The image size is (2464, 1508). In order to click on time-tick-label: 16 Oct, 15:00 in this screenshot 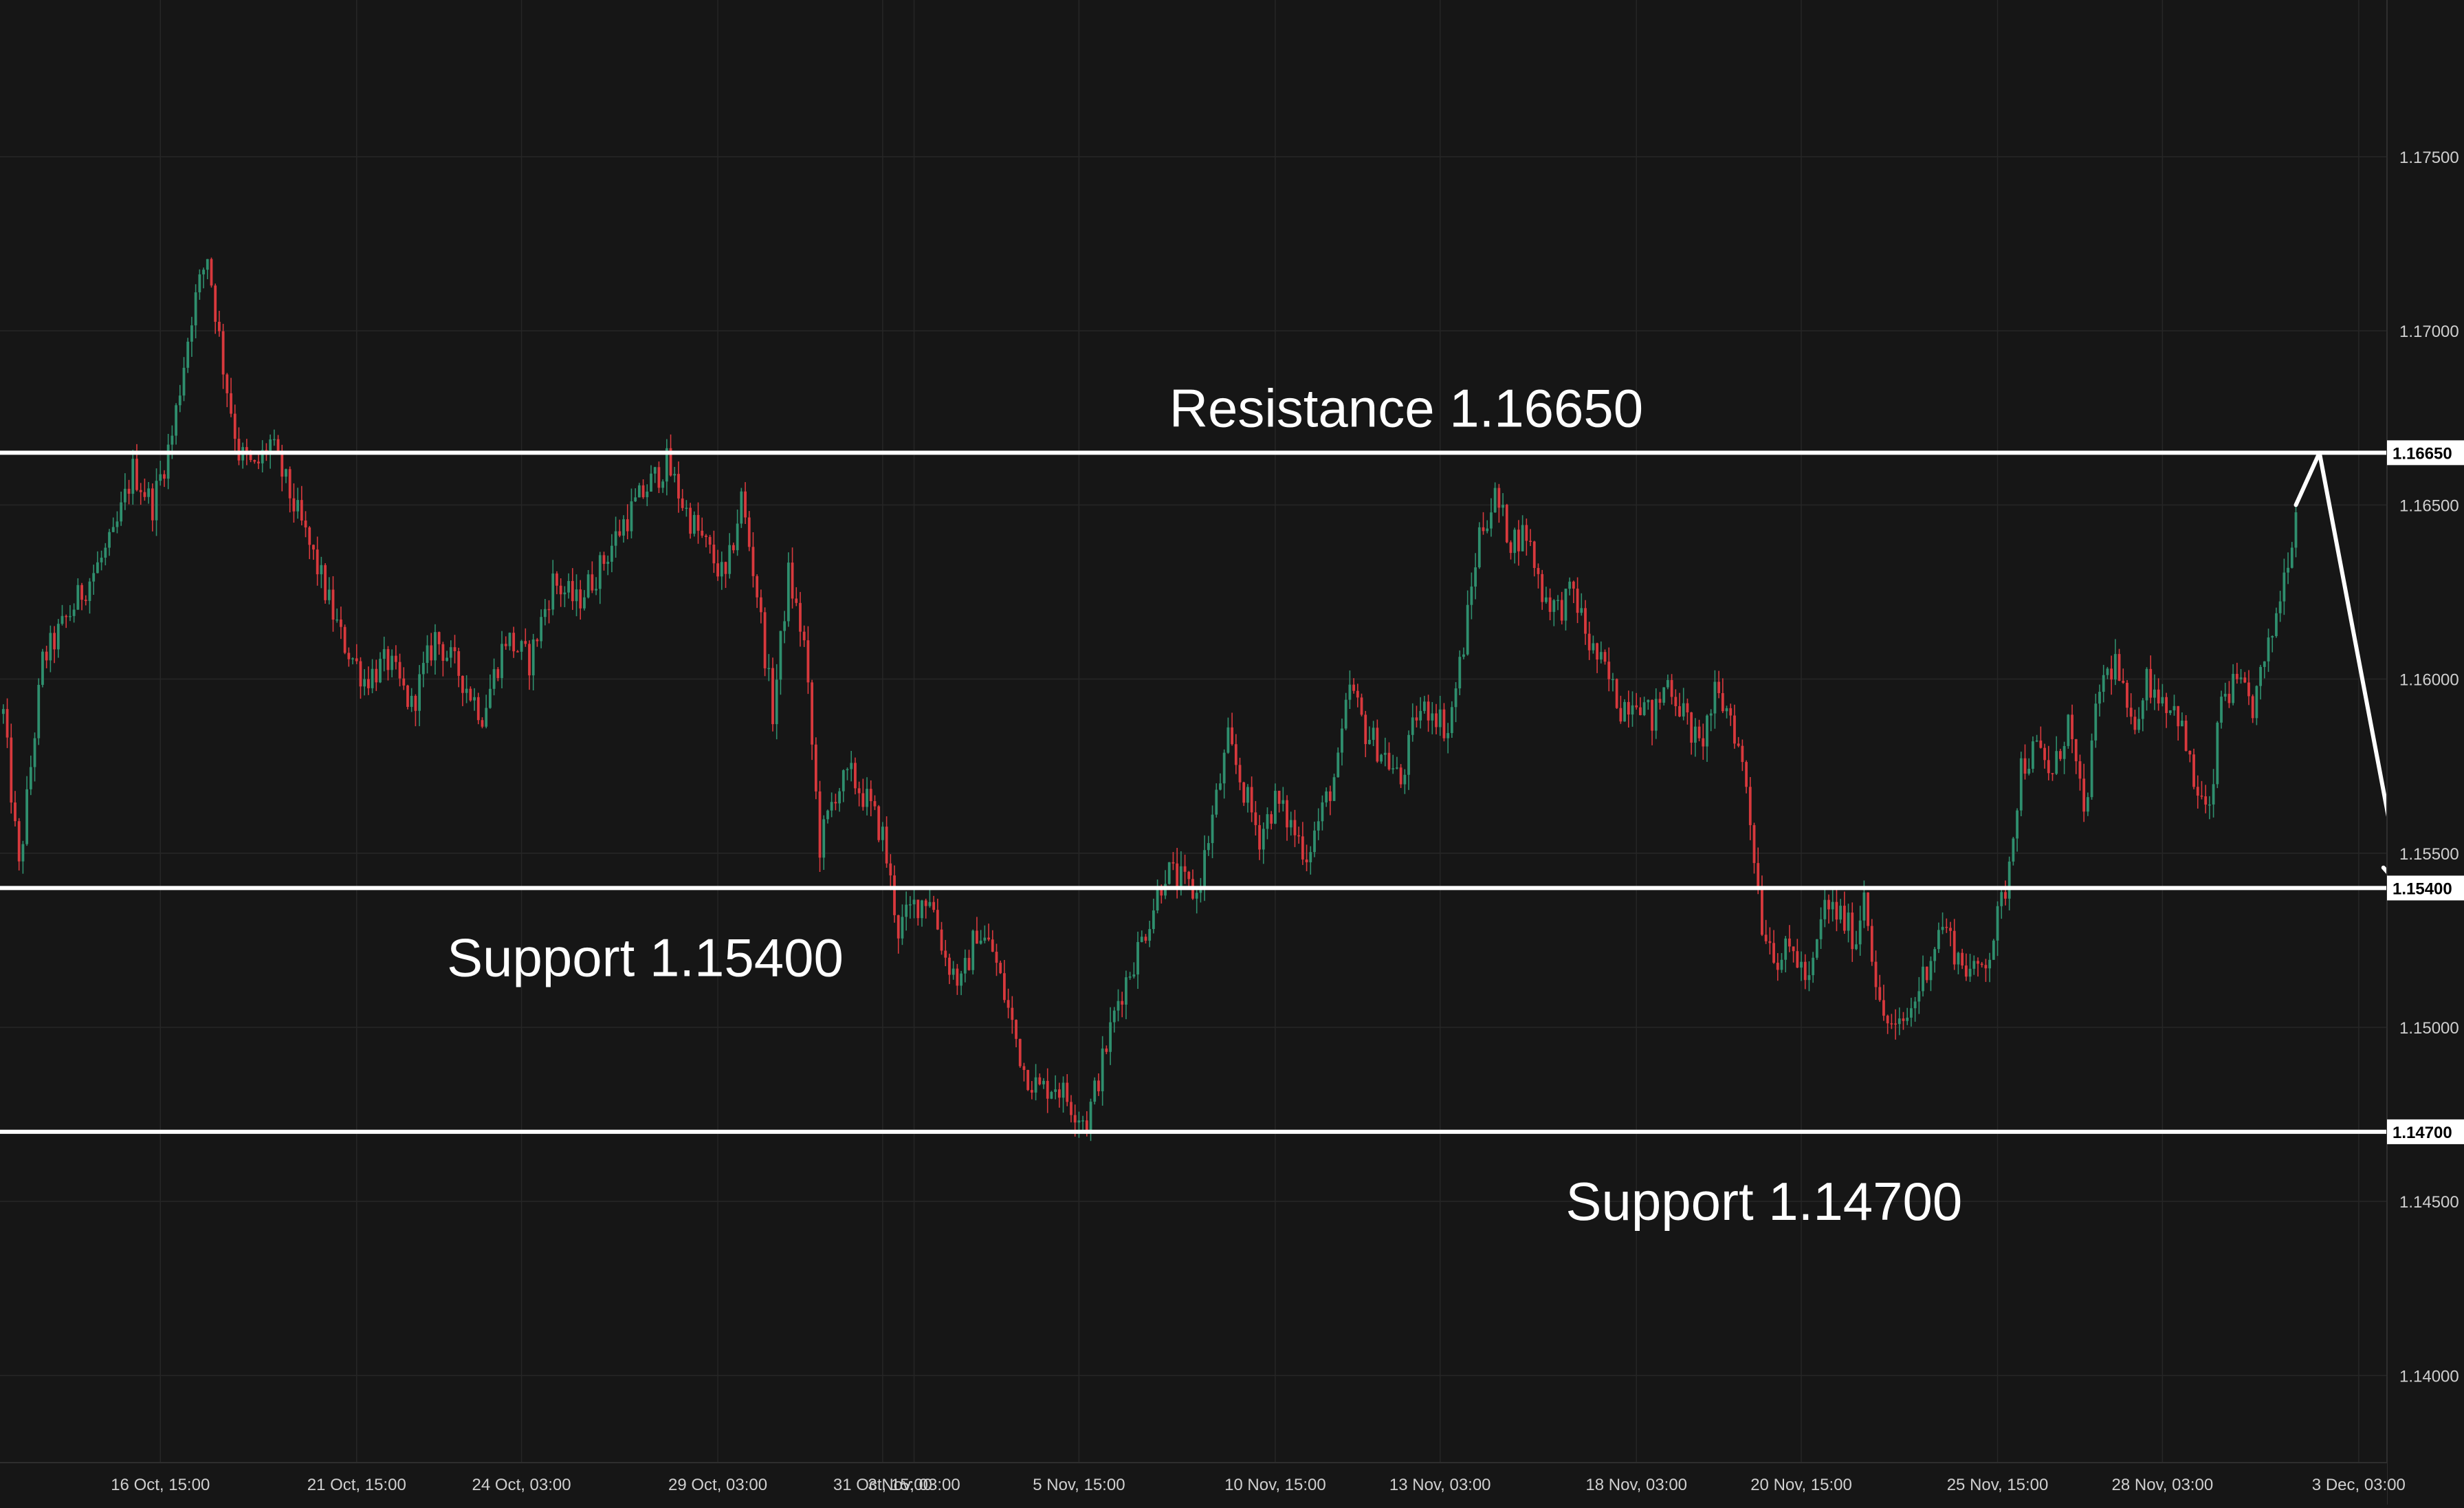, I will do `click(160, 1485)`.